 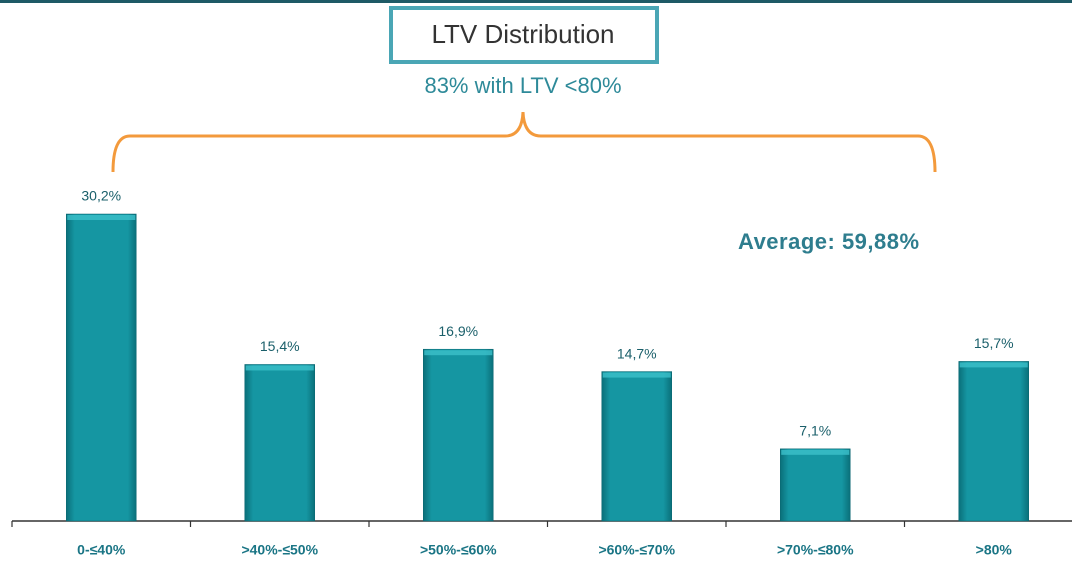 I want to click on chart-subtitle: 83% with LTV <80%, so click(x=522, y=85).